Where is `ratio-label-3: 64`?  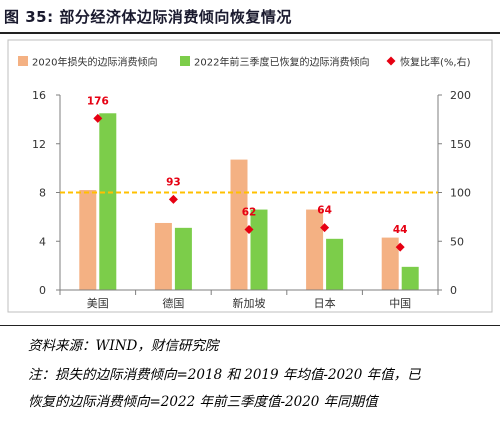
ratio-label-3: 64 is located at coordinates (324, 211).